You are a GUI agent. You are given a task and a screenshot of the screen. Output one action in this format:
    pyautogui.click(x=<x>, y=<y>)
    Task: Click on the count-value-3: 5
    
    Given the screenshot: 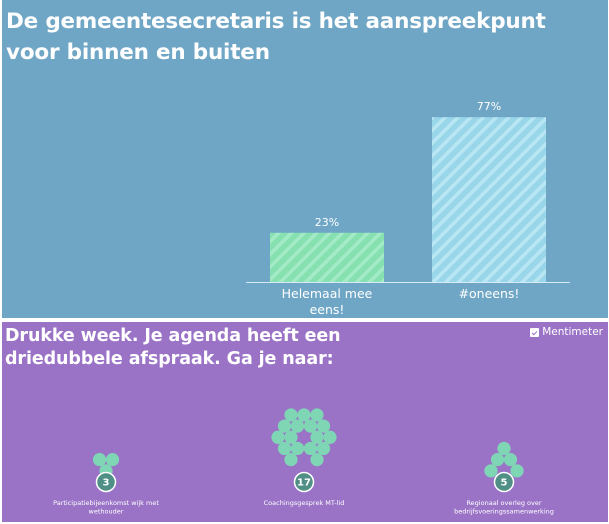 What is the action you would take?
    pyautogui.click(x=504, y=483)
    